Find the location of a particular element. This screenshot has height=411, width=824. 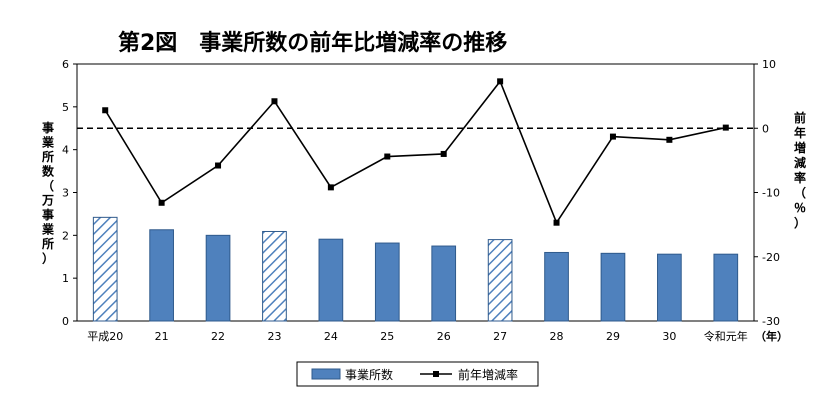

right-tick-label: 0 is located at coordinates (765, 128).